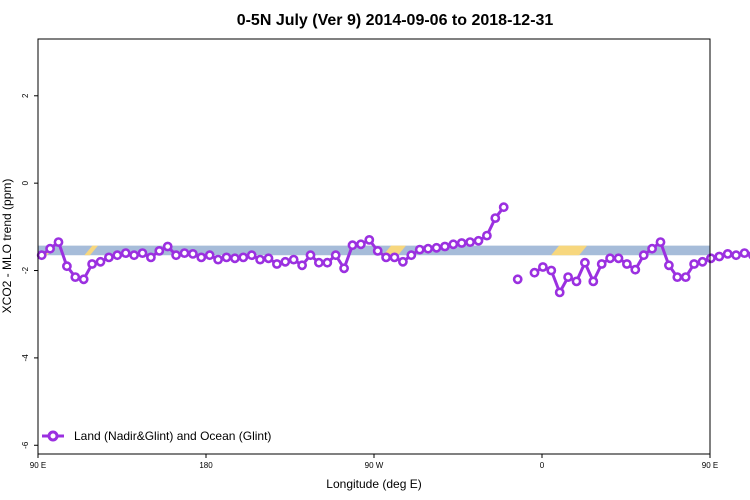 The image size is (750, 500). I want to click on y-tick-label: 2, so click(25, 95).